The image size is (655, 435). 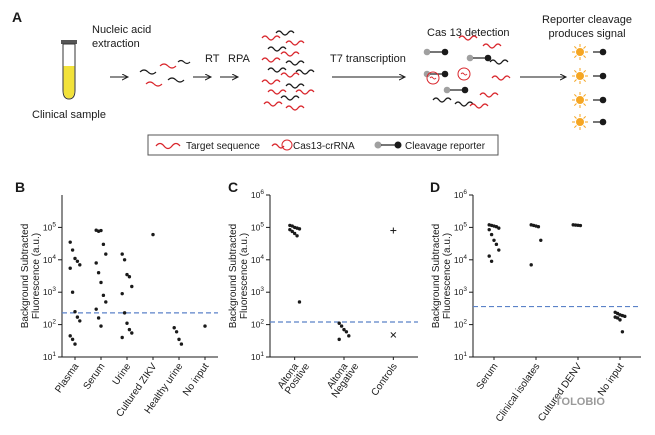 I want to click on panel-b-letter: B, so click(x=20, y=187).